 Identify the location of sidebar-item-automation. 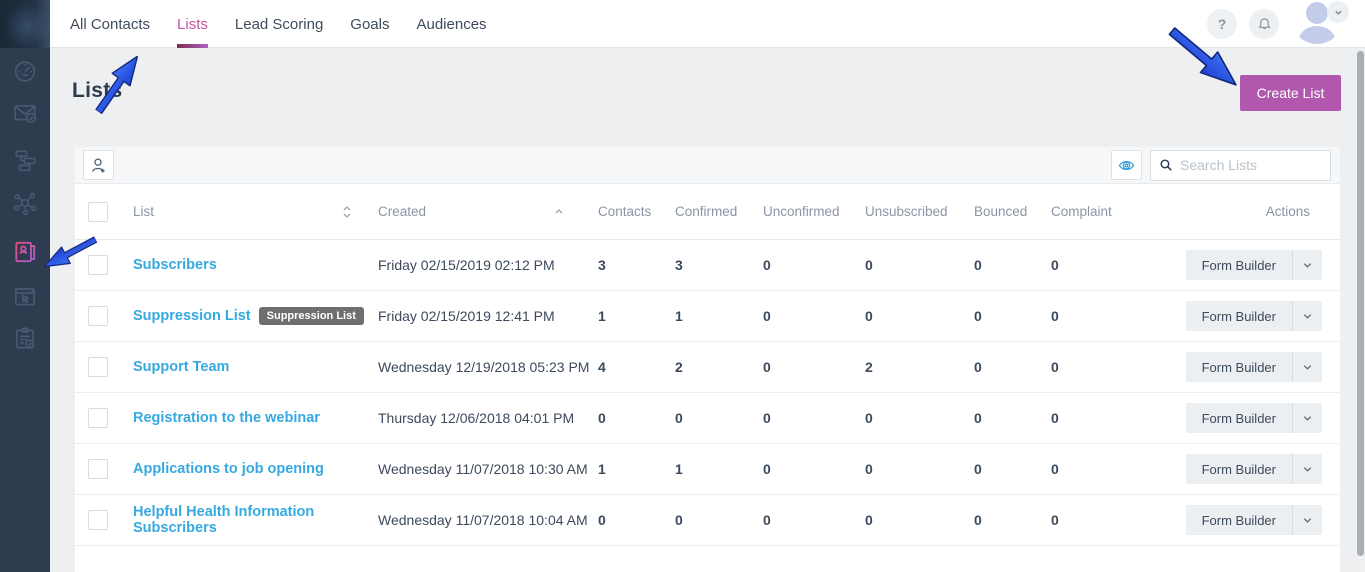
(25, 160).